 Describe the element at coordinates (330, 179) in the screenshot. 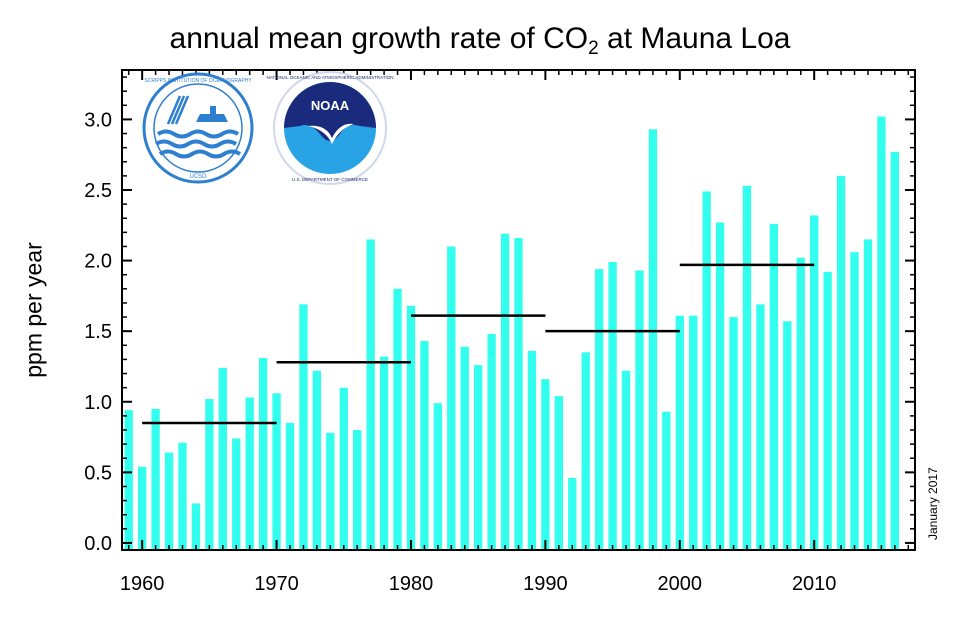

I see `noaa-logo-ring-text-bottom: U.S. DEPARTMENT OF COMMERCE` at that location.